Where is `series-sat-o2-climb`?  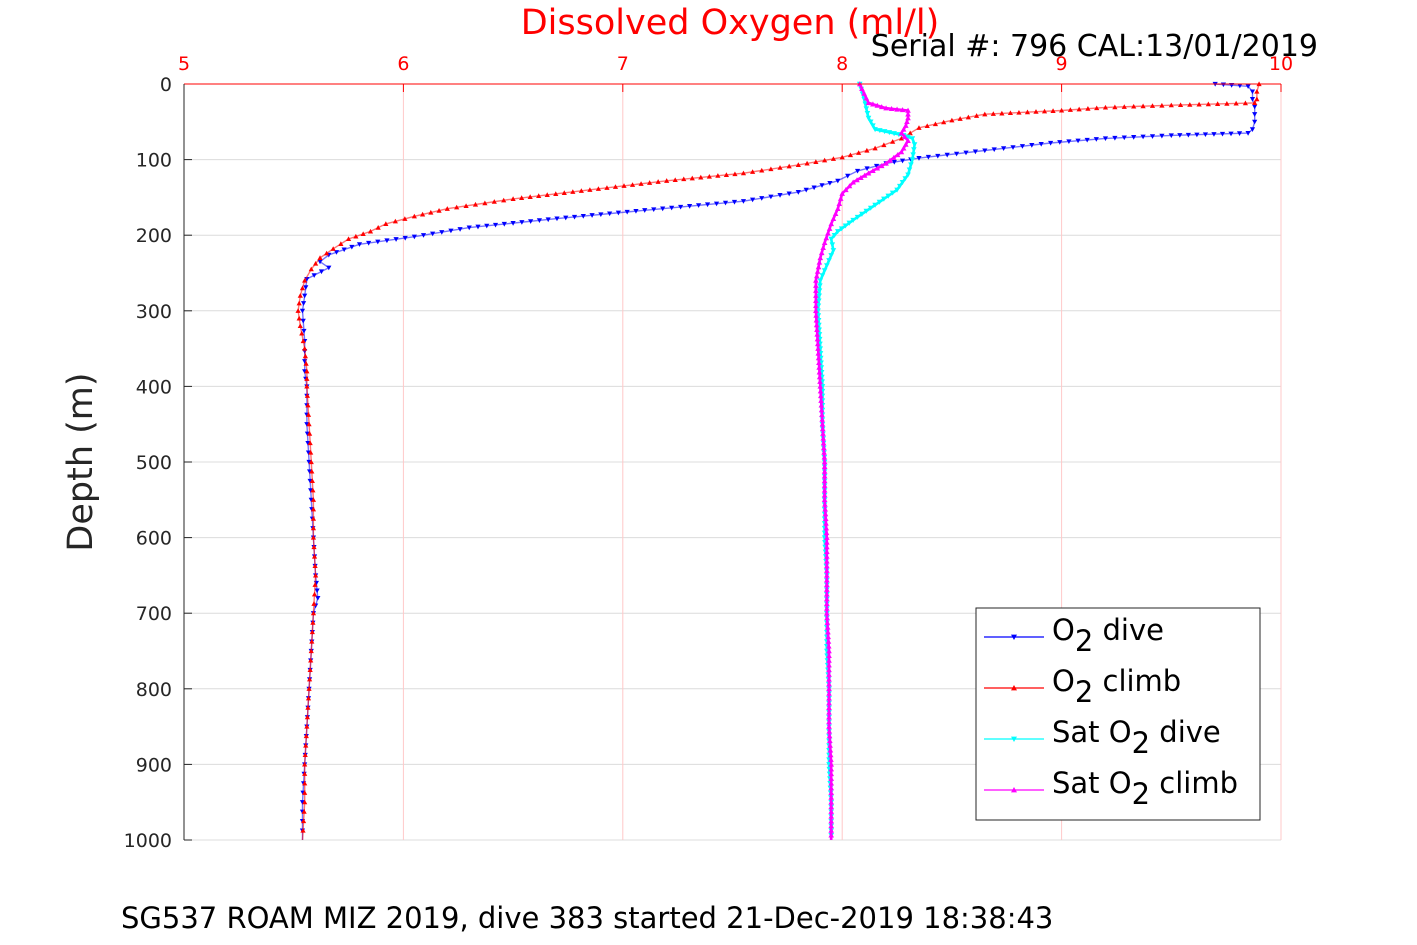 series-sat-o2-climb is located at coordinates (862, 460).